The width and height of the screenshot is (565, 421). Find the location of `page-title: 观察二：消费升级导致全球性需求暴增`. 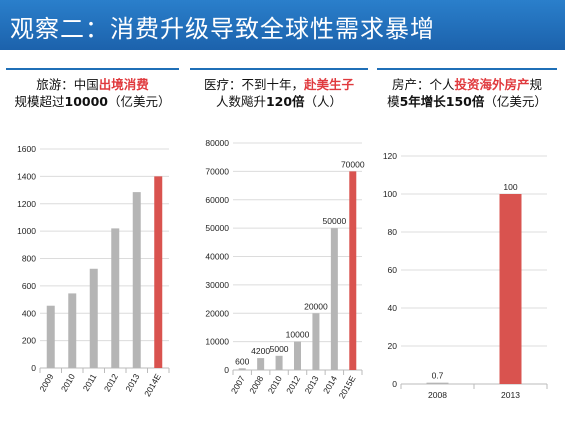

page-title: 观察二：消费升级导致全球性需求暴增 is located at coordinates (222, 29).